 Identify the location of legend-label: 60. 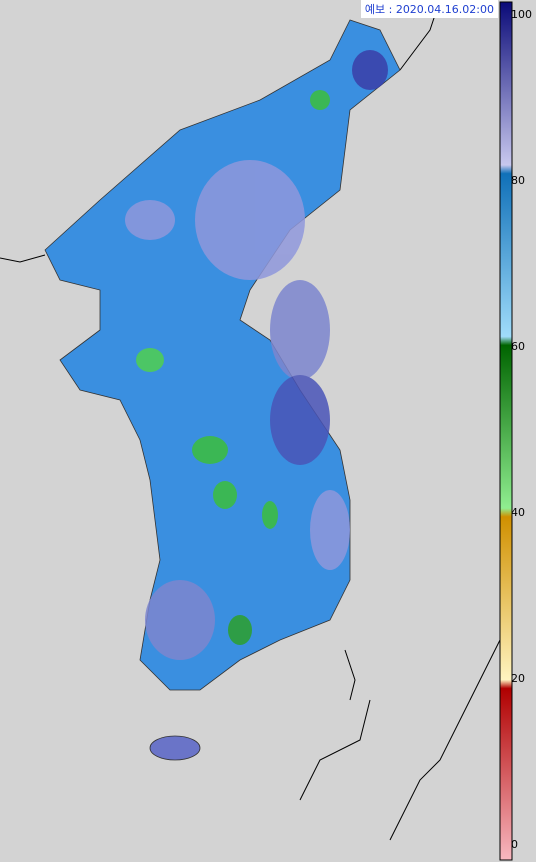
(518, 346).